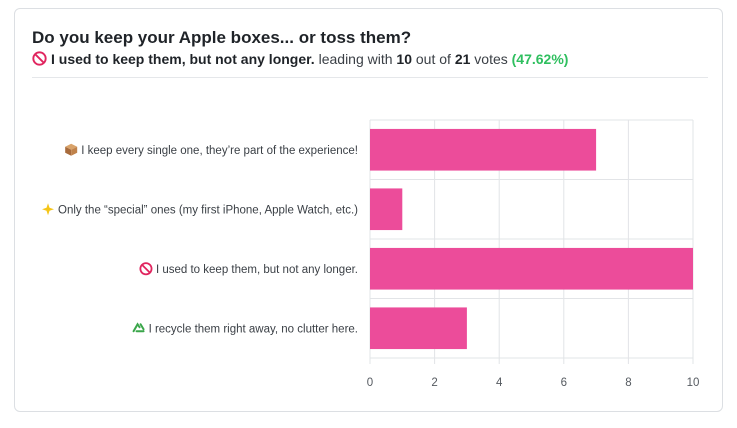  What do you see at coordinates (462, 59) in the screenshot?
I see `total-votes: 21` at bounding box center [462, 59].